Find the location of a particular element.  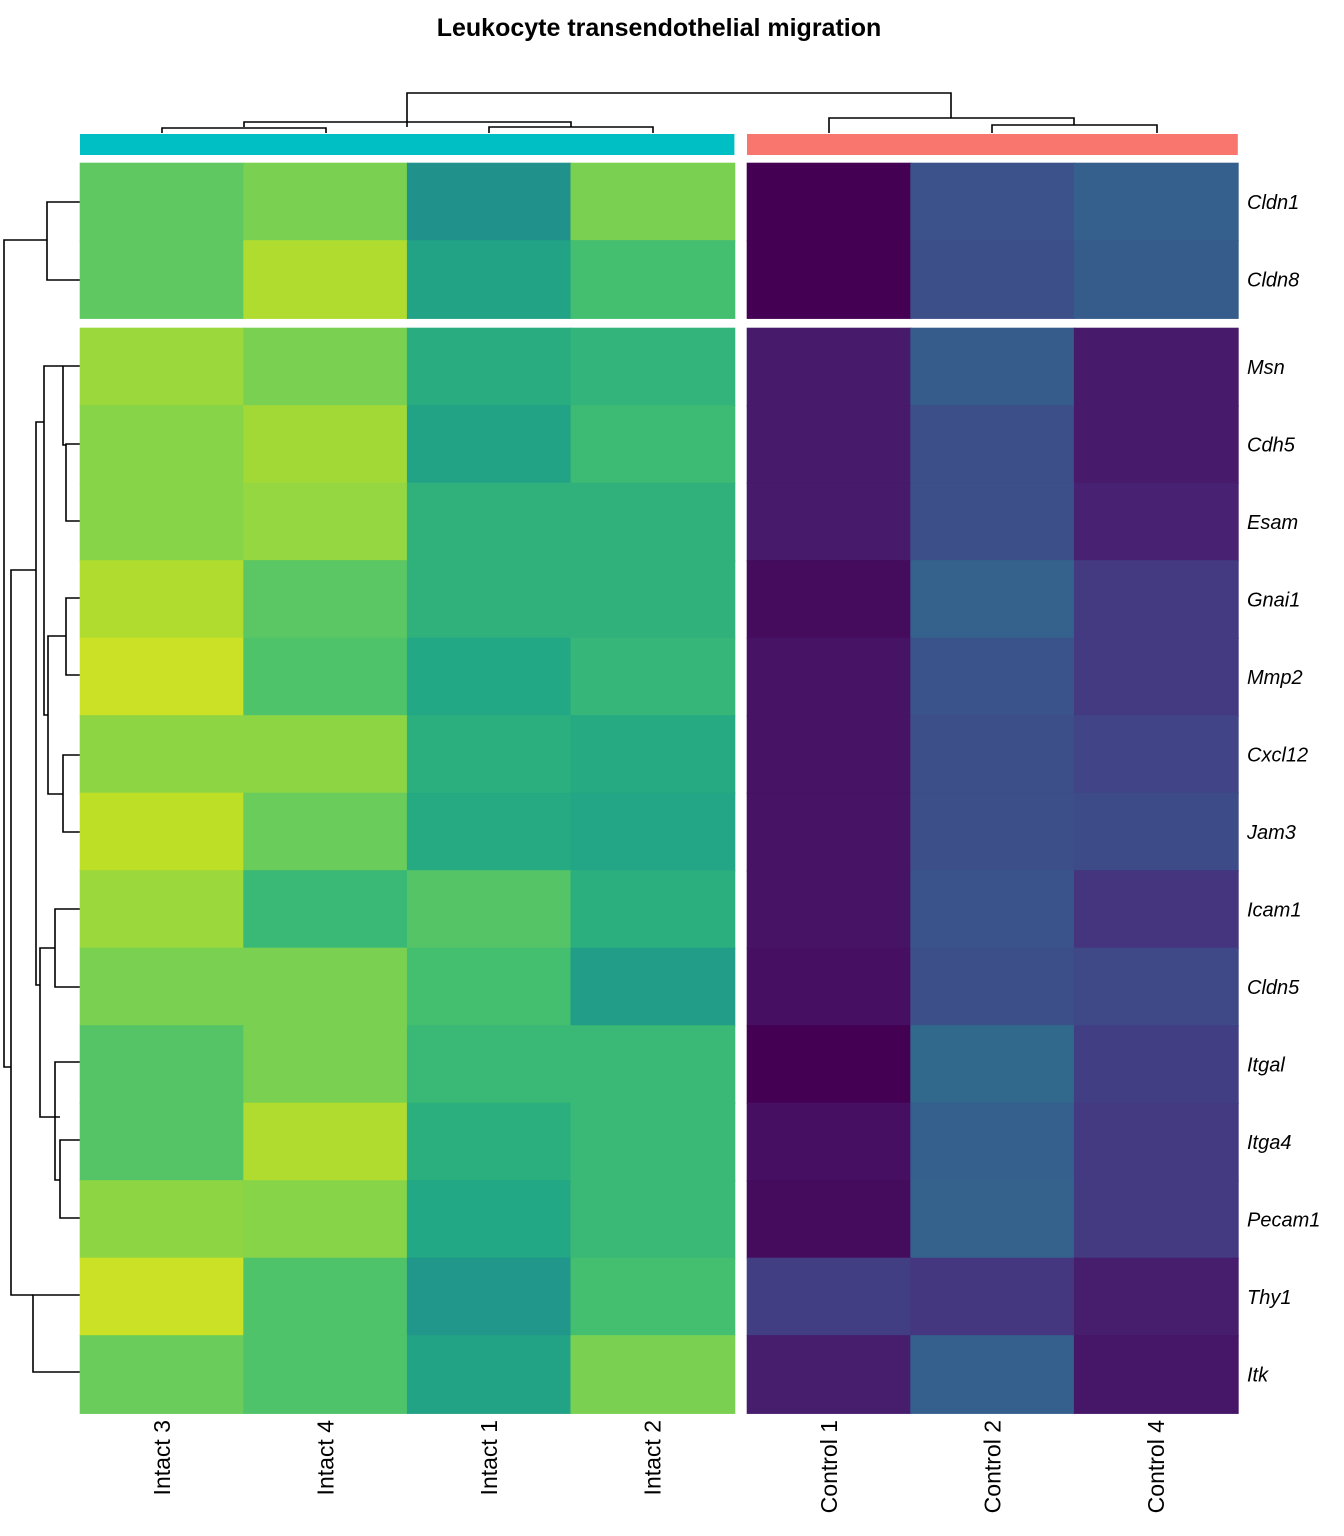

column-label: Intact 2 is located at coordinates (653, 1457).